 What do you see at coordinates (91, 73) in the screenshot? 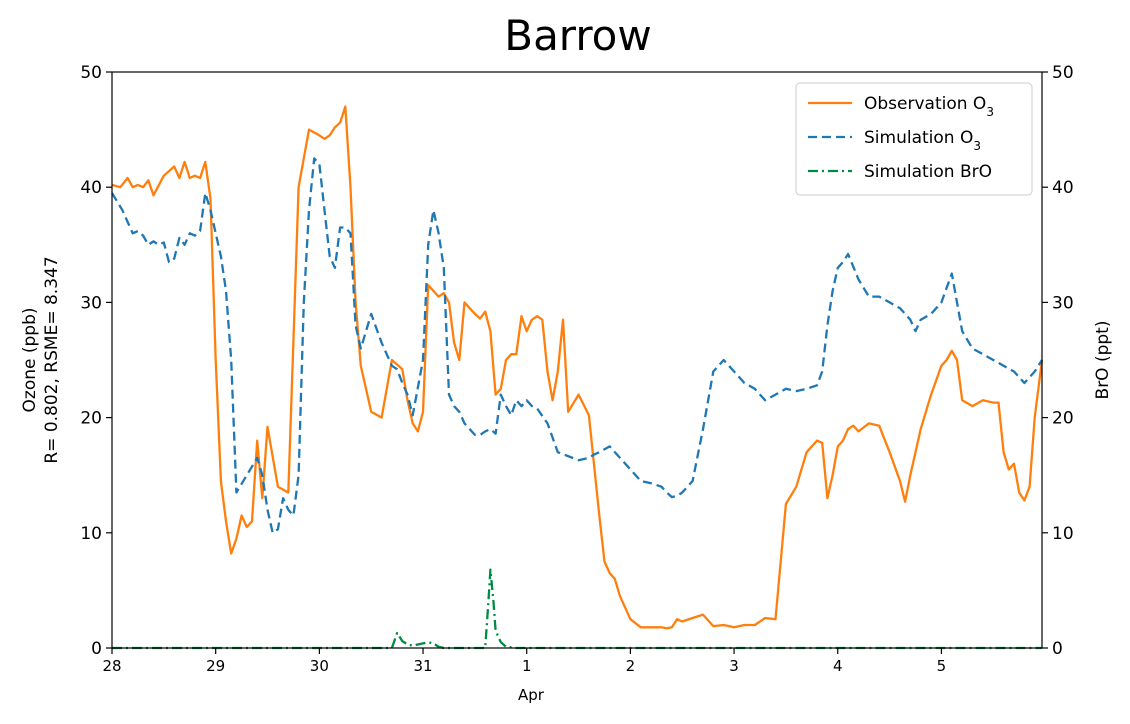
I see `y-tick-label-left: 50` at bounding box center [91, 73].